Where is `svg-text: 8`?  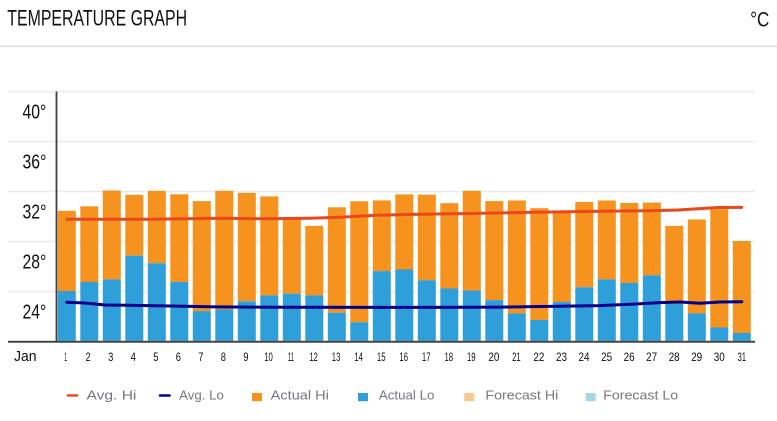 svg-text: 8 is located at coordinates (223, 357).